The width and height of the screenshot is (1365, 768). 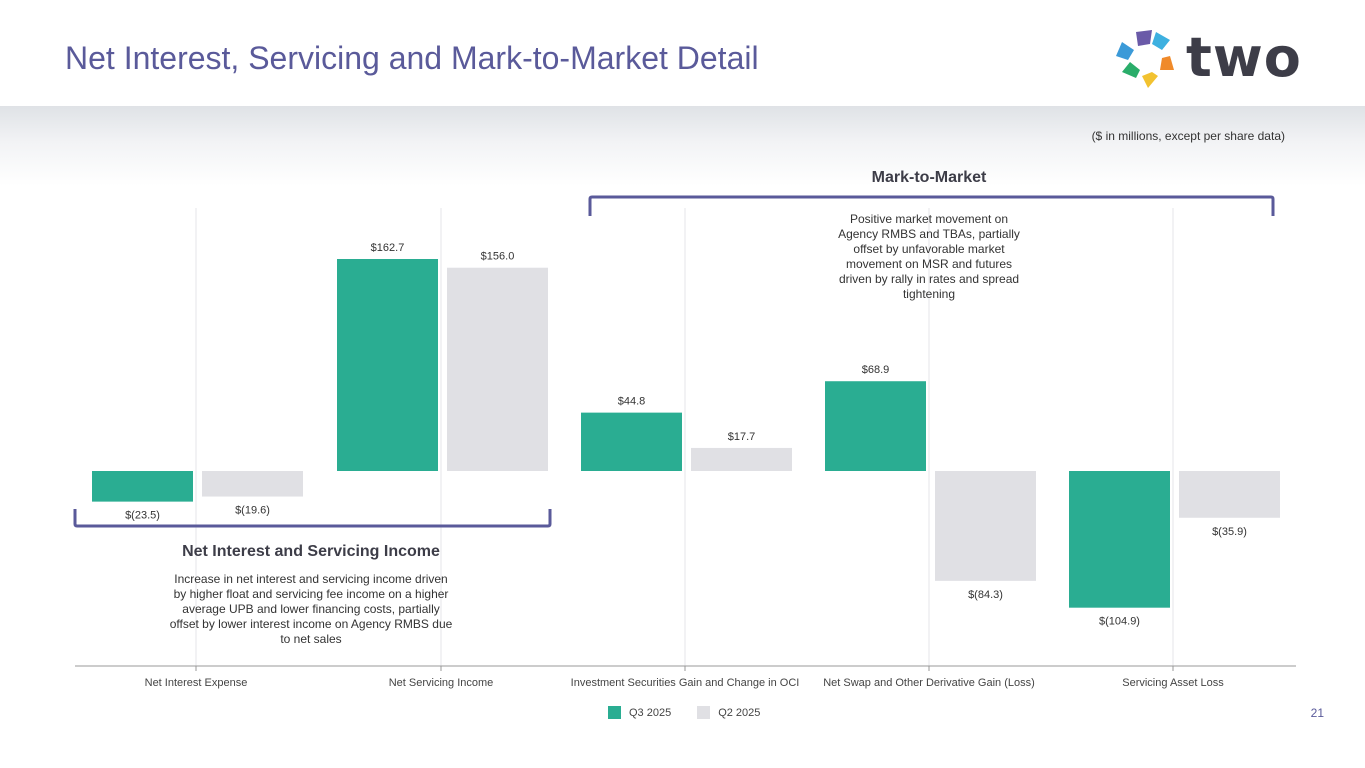 I want to click on data-label: $(84.3), so click(x=985, y=595).